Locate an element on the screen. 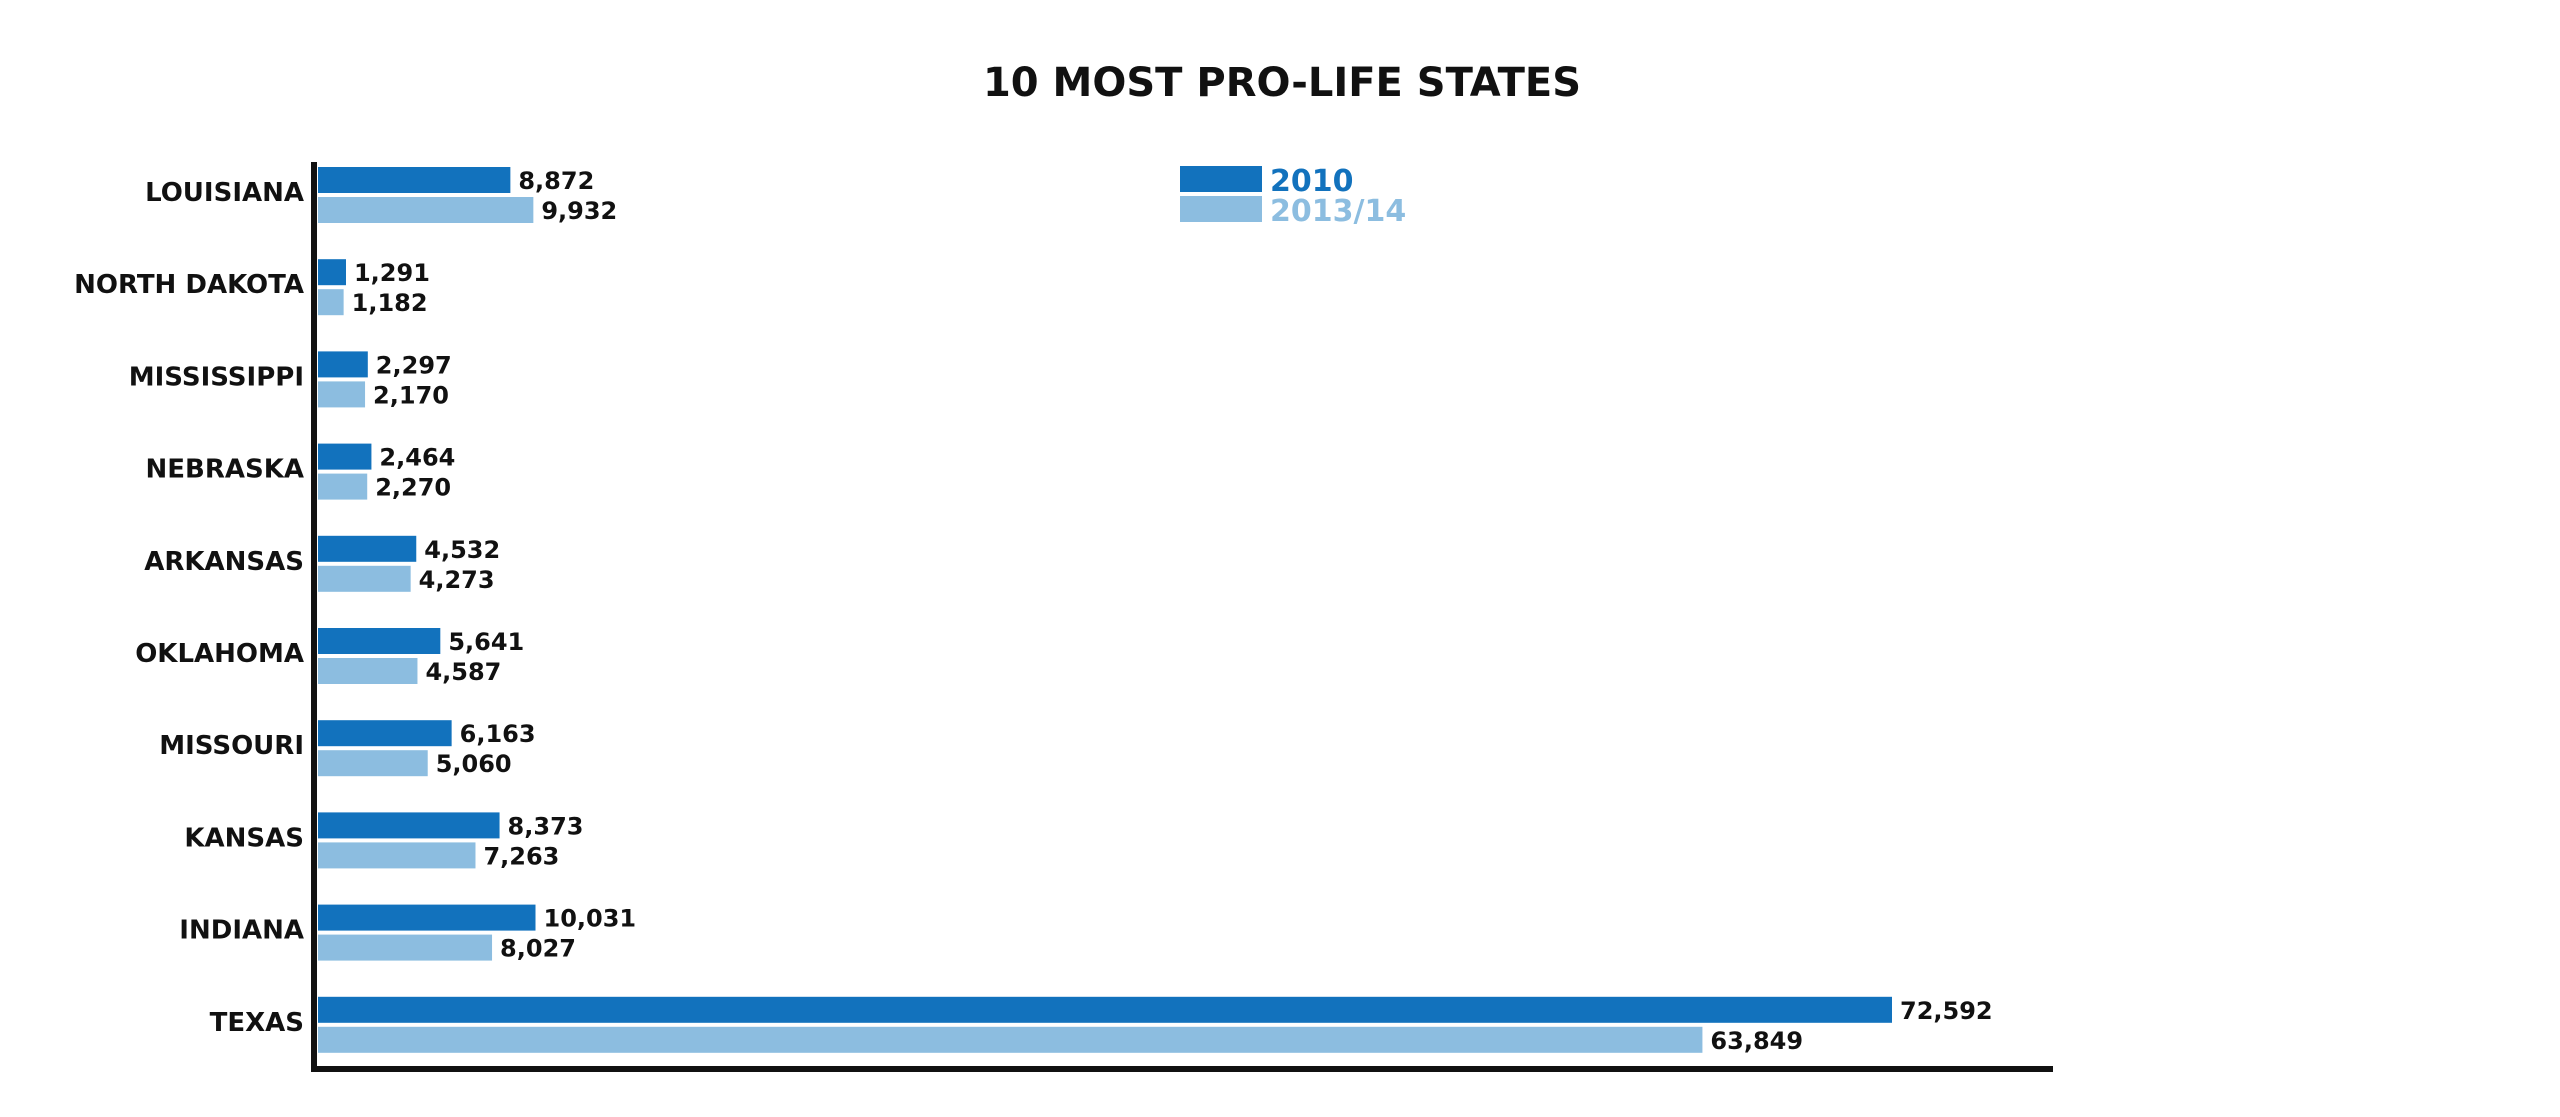  bar-texas-2010 is located at coordinates (1105, 1009).